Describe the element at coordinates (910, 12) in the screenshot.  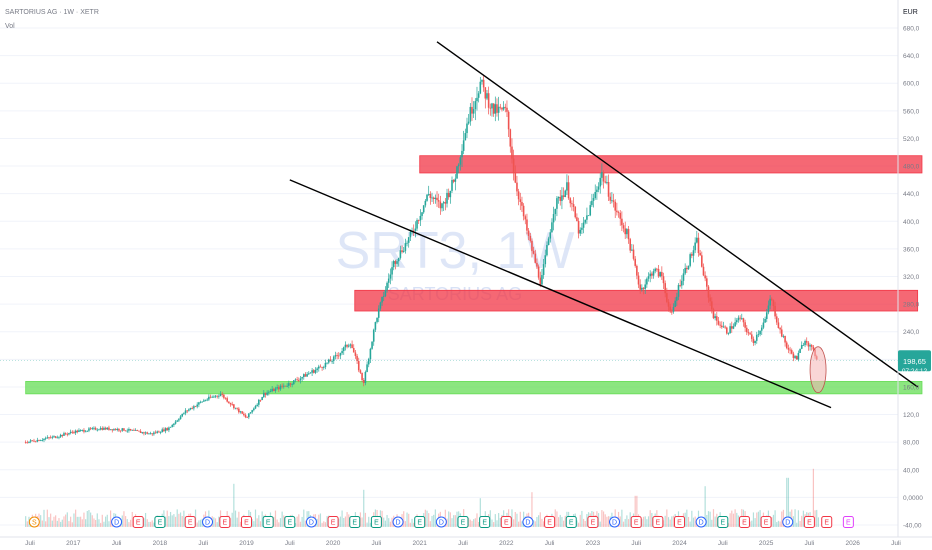
I see `currency-label: EUR` at that location.